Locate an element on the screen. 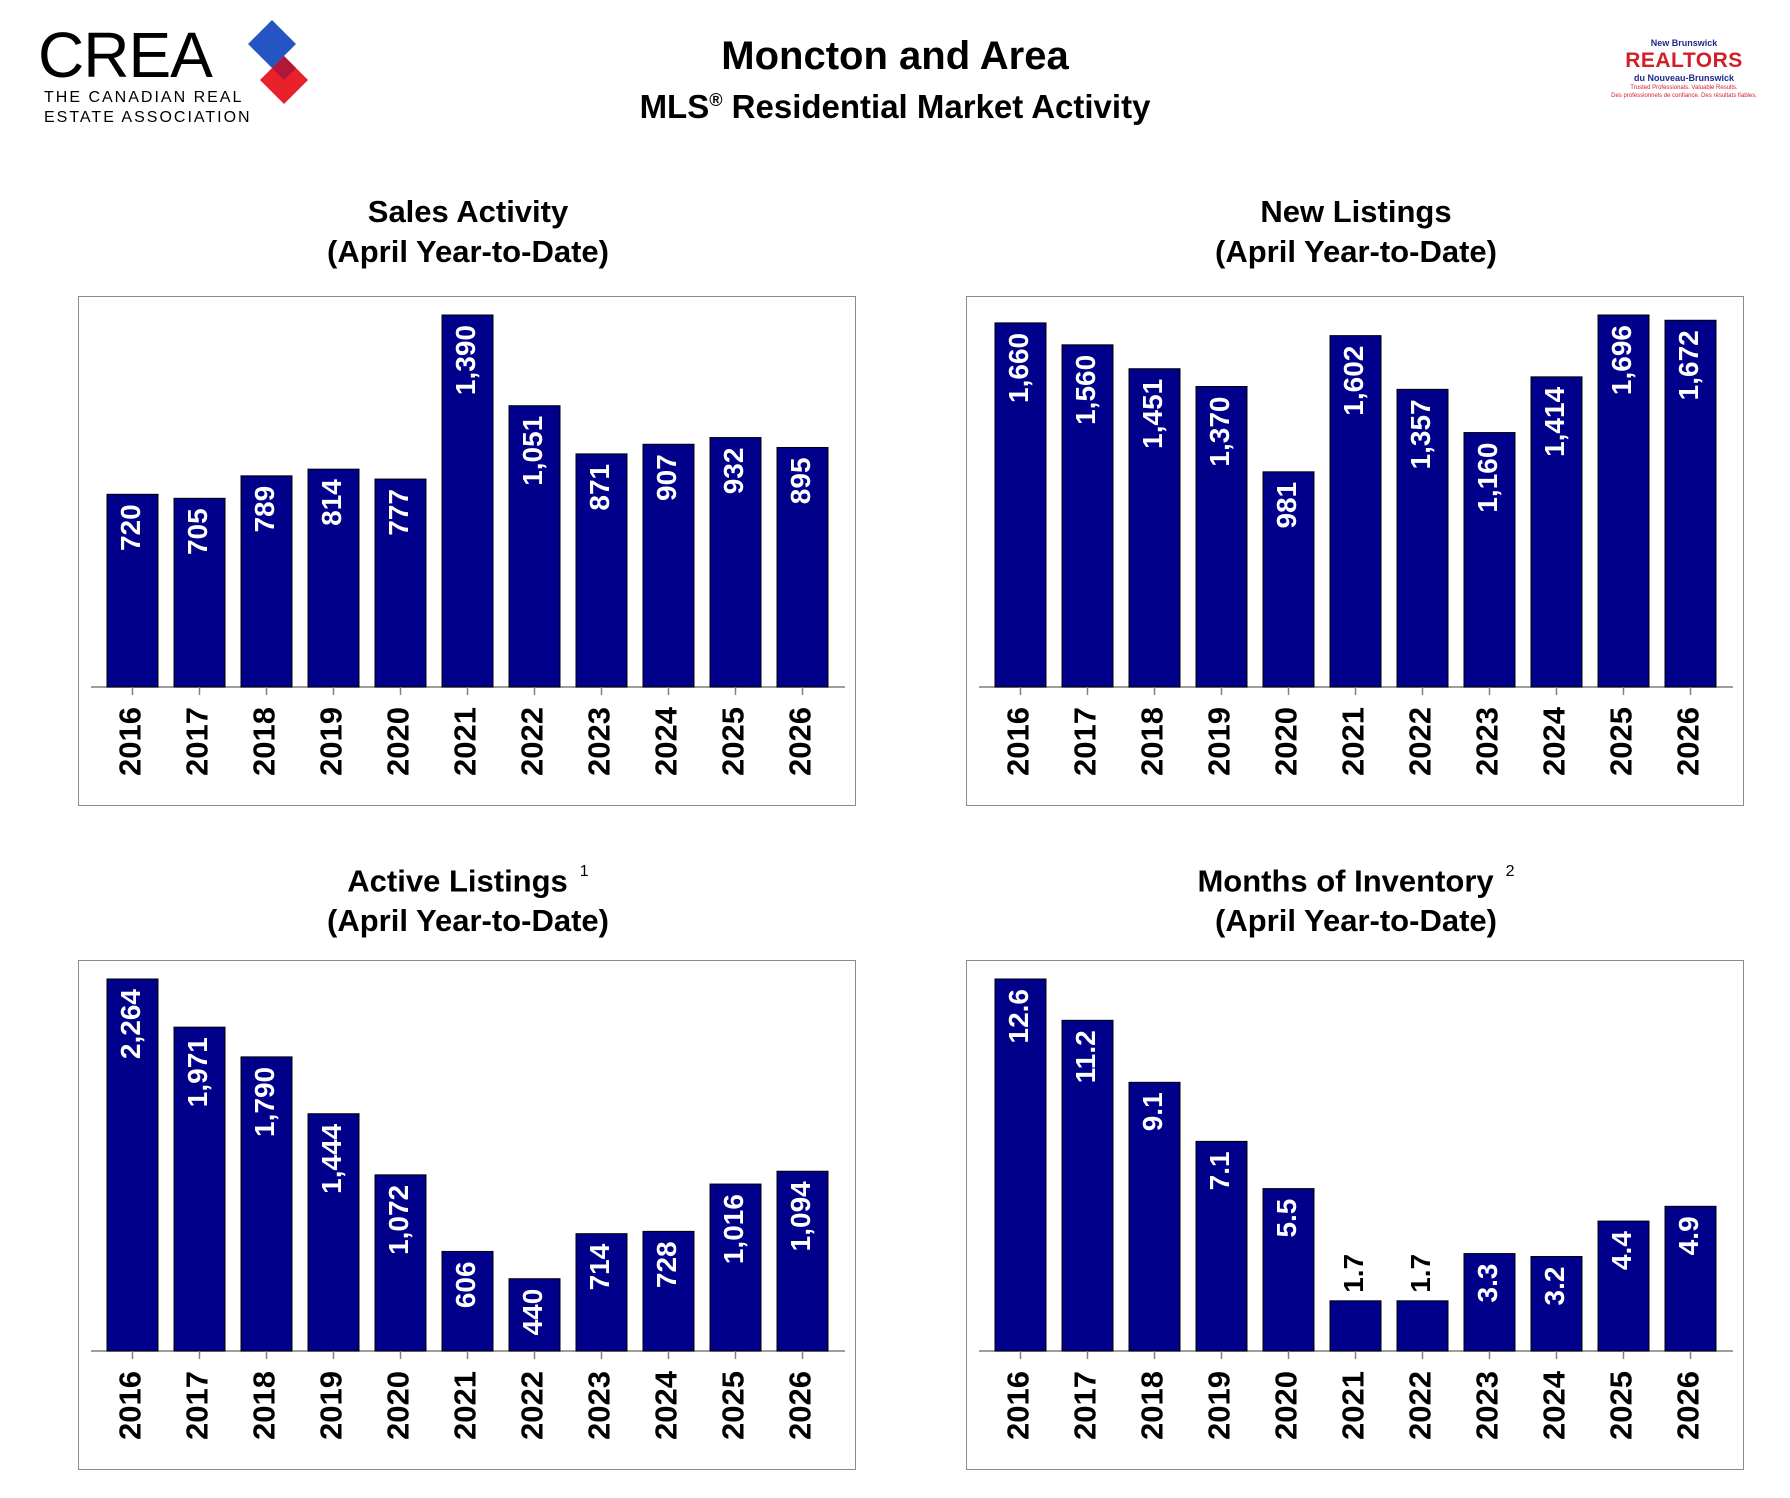  sales-tick-label-2018: 2018 is located at coordinates (264, 741).